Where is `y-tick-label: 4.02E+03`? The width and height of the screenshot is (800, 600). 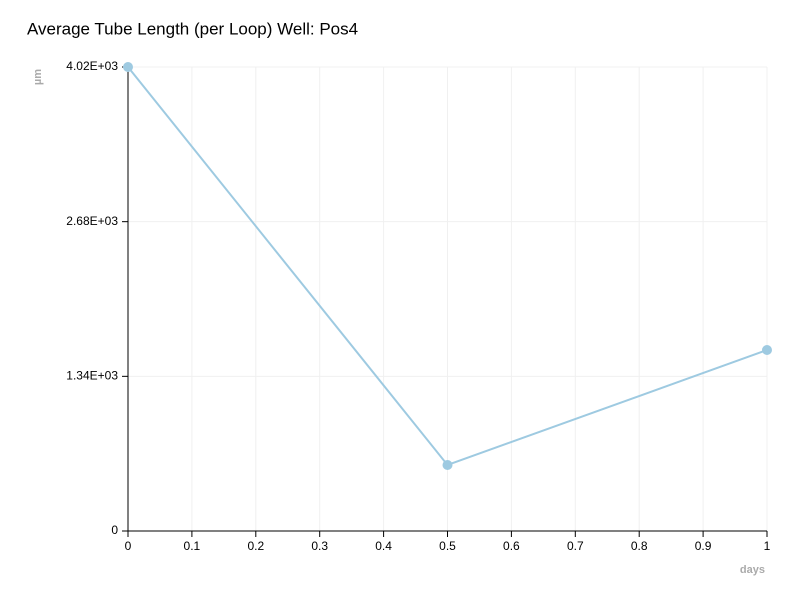 y-tick-label: 4.02E+03 is located at coordinates (92, 66).